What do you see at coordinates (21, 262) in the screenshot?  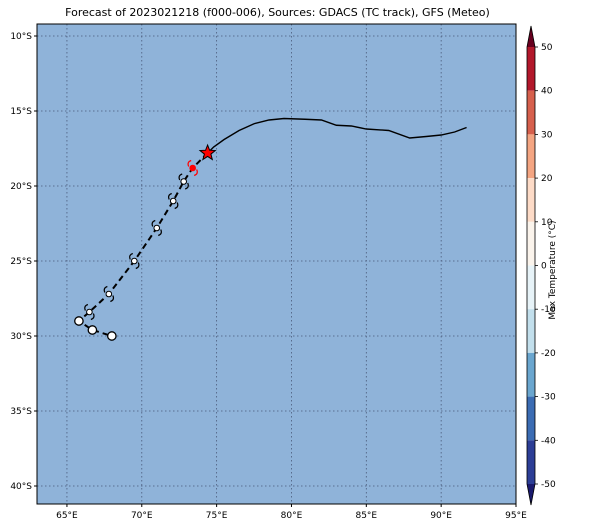 I see `latitude-tick-label: 25°S` at bounding box center [21, 262].